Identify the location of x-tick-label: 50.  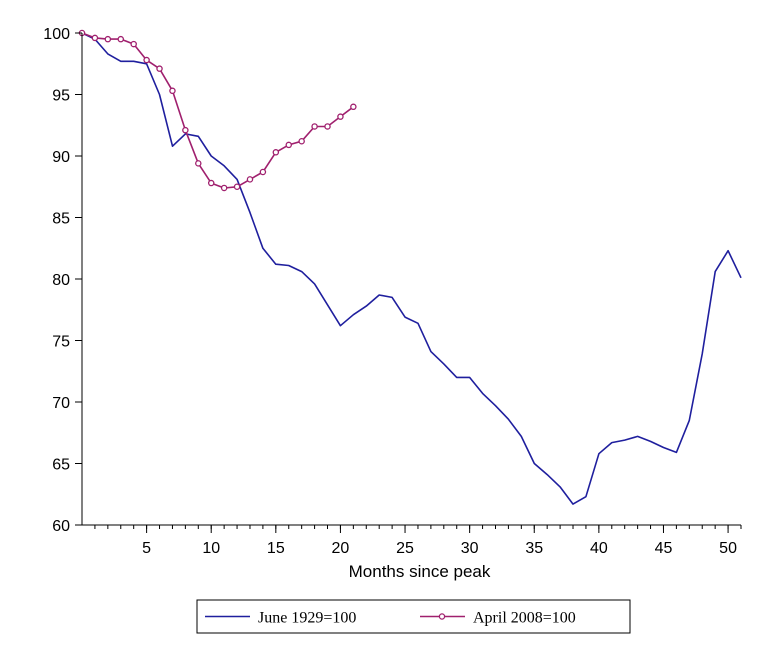
(728, 548).